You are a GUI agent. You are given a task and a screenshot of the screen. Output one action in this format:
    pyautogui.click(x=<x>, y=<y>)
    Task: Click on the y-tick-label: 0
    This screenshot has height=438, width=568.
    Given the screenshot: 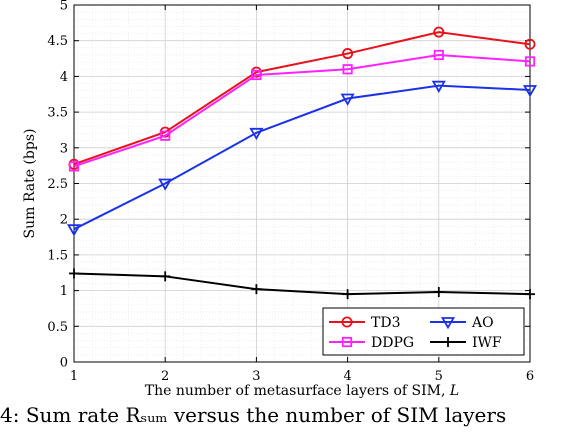 What is the action you would take?
    pyautogui.click(x=64, y=363)
    